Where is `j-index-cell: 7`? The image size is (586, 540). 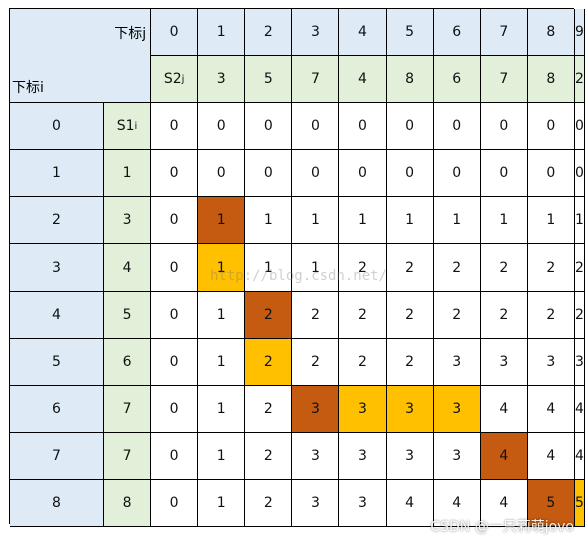 j-index-cell: 7 is located at coordinates (504, 33).